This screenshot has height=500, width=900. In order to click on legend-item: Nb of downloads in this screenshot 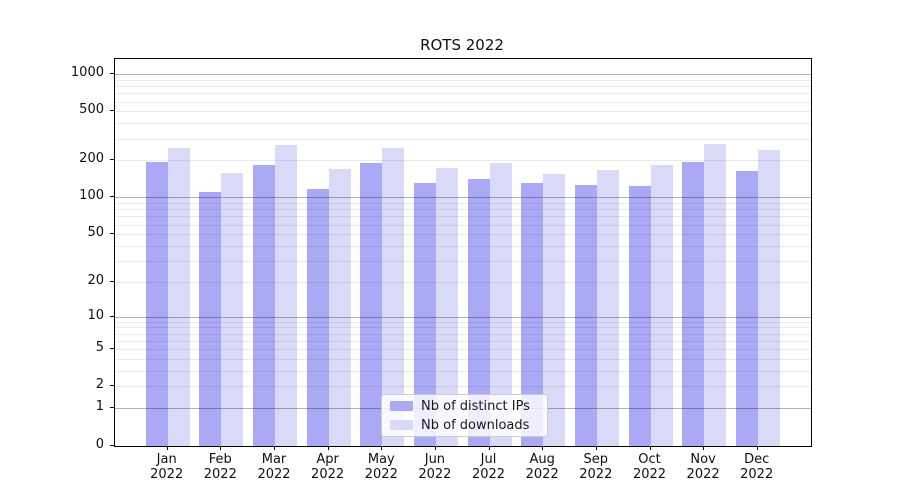, I will do `click(463, 425)`.